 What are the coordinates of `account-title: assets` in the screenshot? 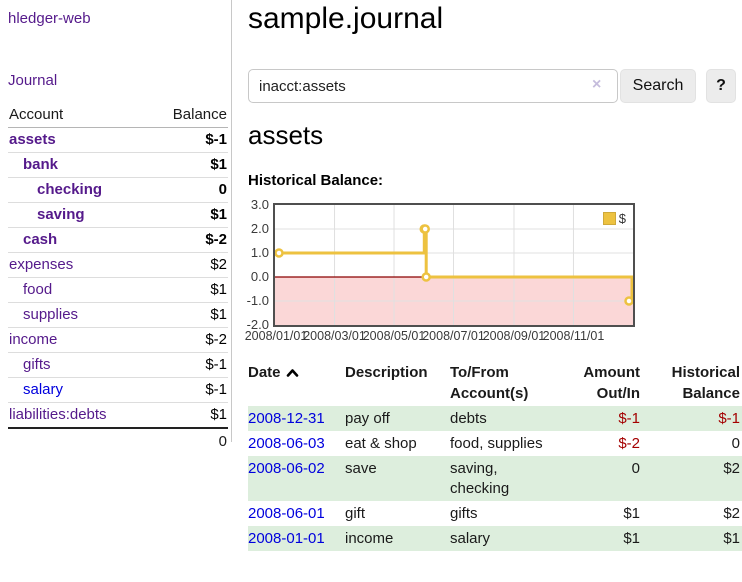 It's located at (286, 135).